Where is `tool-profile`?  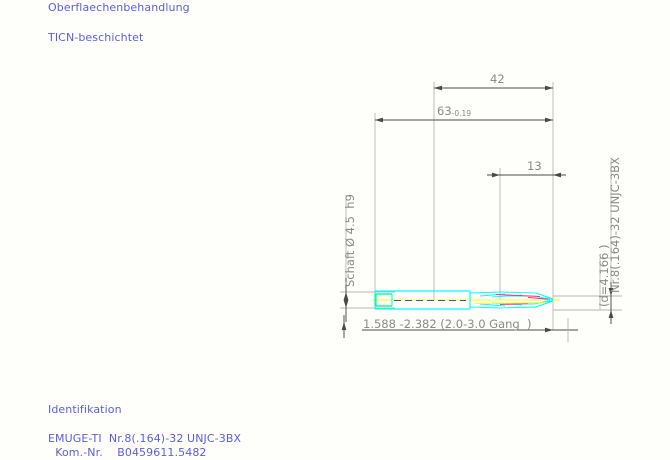
tool-profile is located at coordinates (466, 300).